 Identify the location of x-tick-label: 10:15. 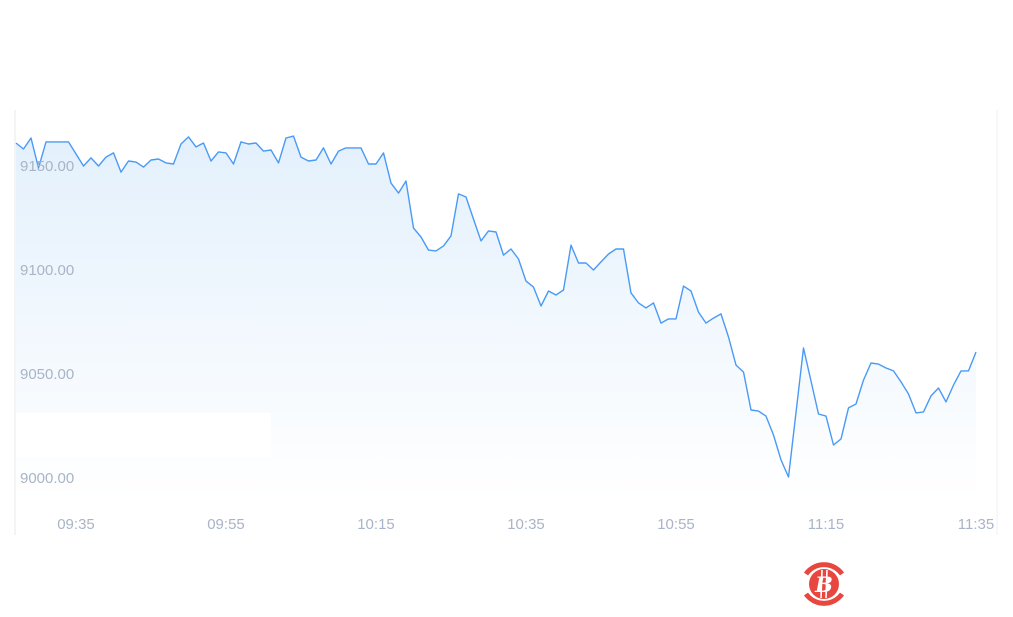
(376, 524).